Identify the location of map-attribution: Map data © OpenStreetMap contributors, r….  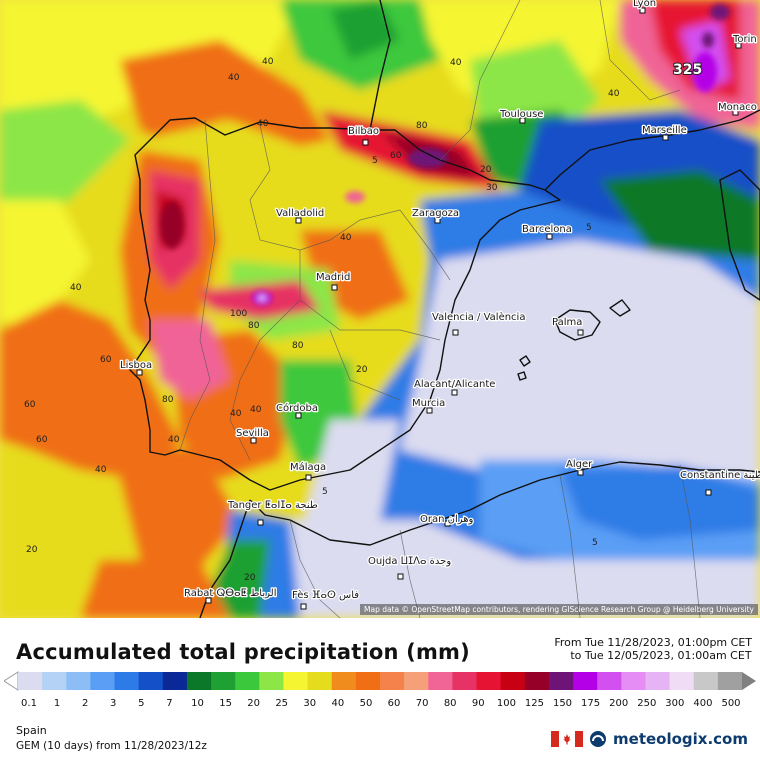
(559, 609).